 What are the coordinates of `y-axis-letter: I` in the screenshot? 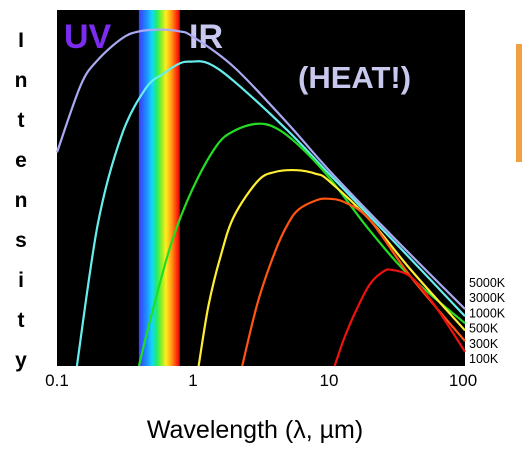 It's located at (21, 40).